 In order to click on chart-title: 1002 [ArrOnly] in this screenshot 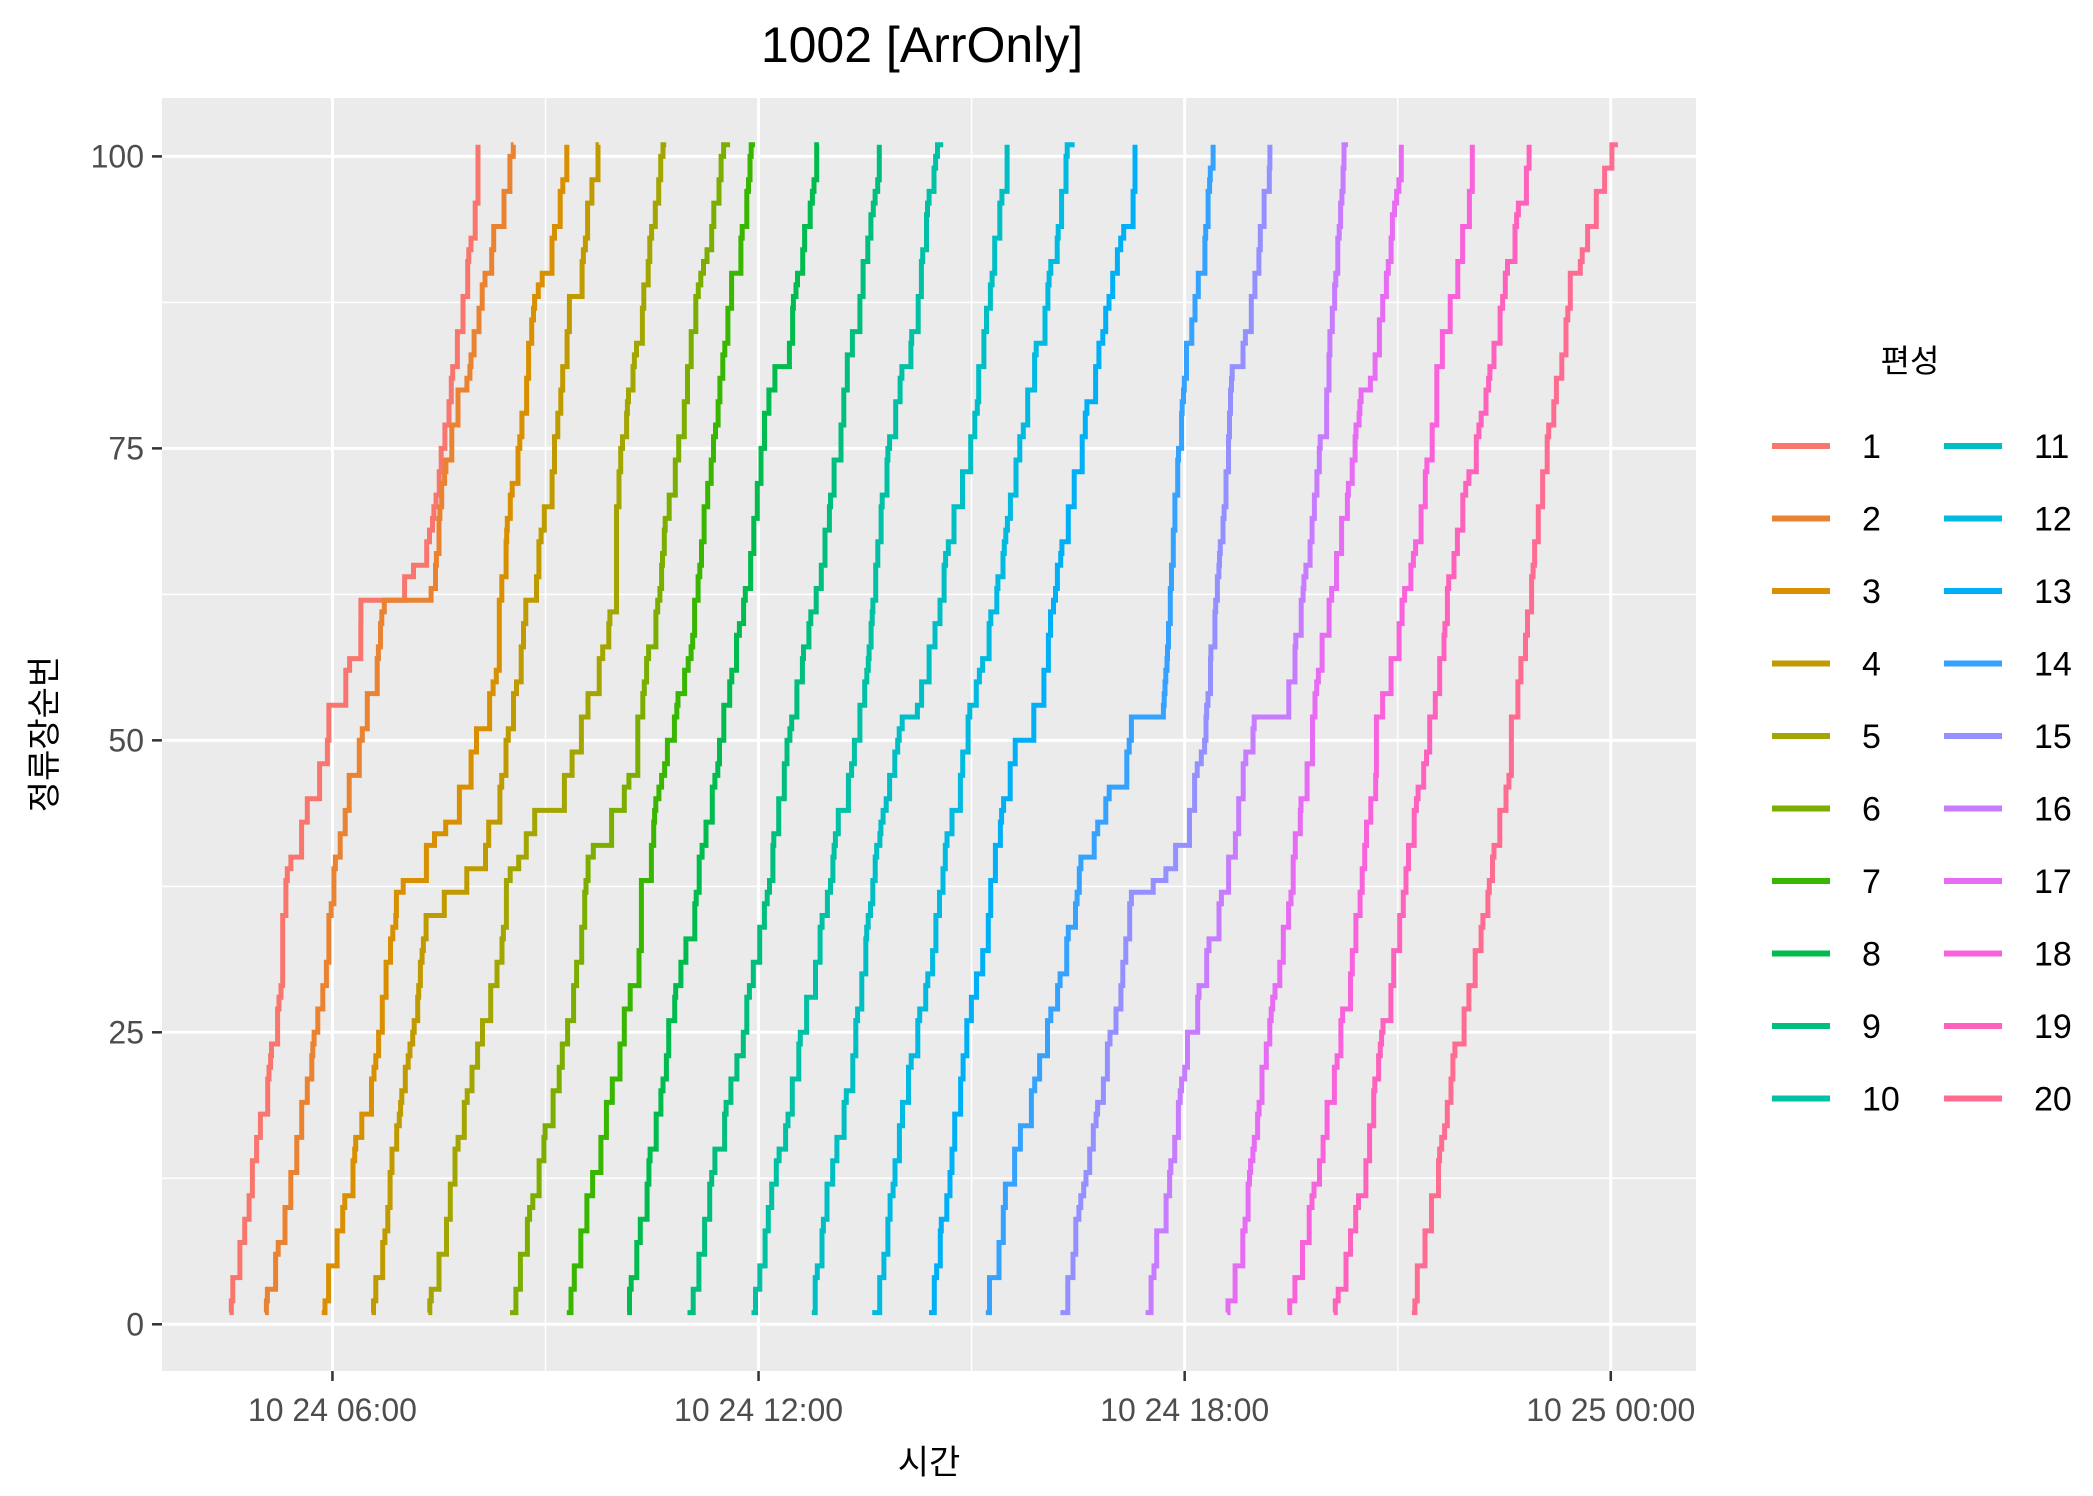, I will do `click(922, 45)`.